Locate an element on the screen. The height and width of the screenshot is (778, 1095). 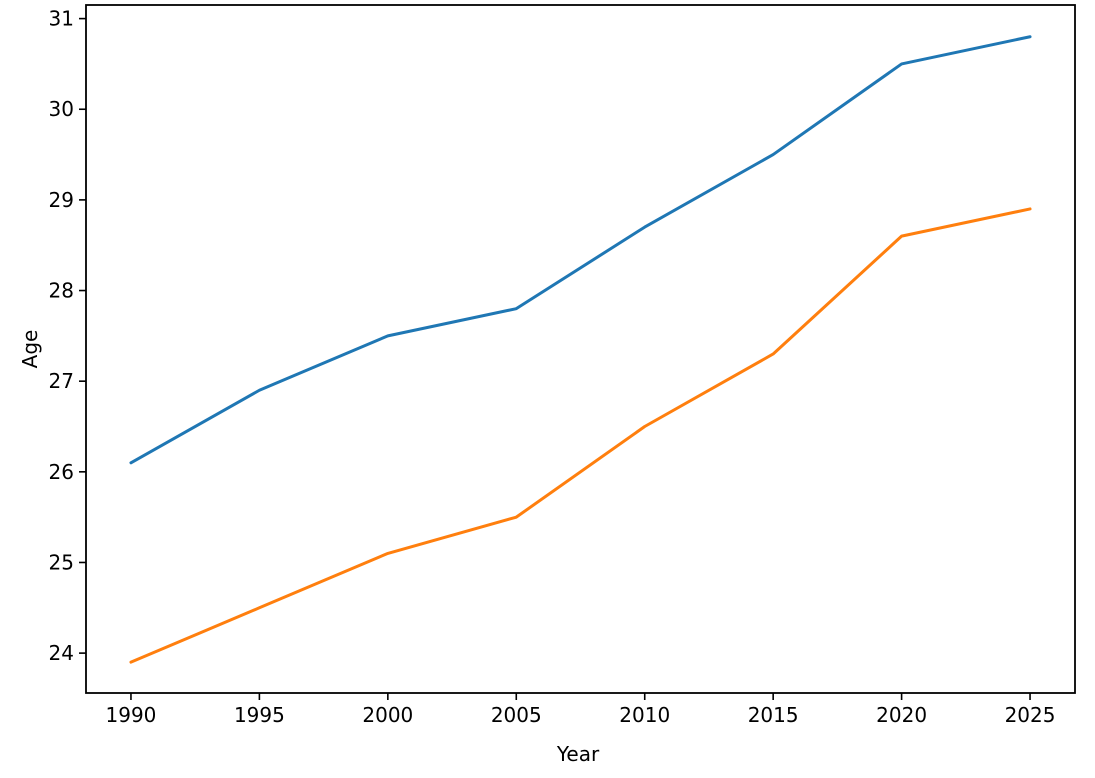
y-tick-label: 31 is located at coordinates (61, 19).